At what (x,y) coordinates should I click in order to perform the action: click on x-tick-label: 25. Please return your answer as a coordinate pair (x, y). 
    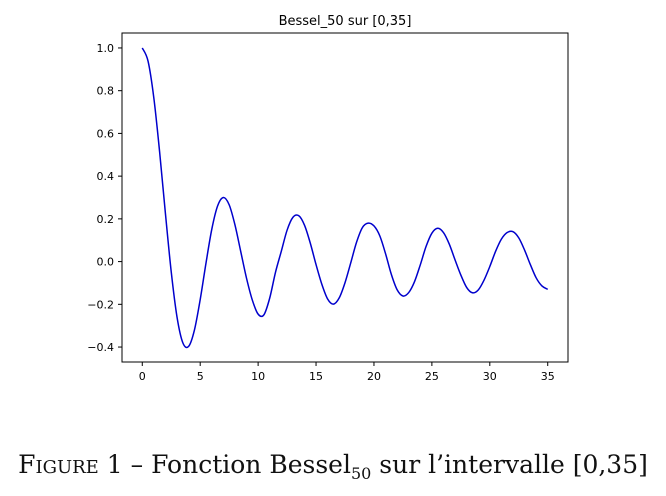
    Looking at the image, I should click on (432, 376).